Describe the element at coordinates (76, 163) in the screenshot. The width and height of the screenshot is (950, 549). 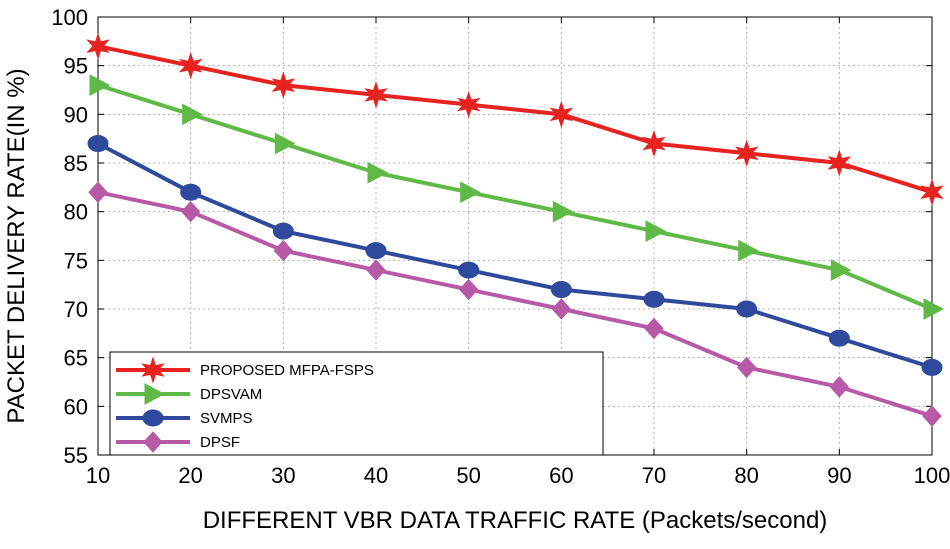
I see `y-tick-label: 85` at that location.